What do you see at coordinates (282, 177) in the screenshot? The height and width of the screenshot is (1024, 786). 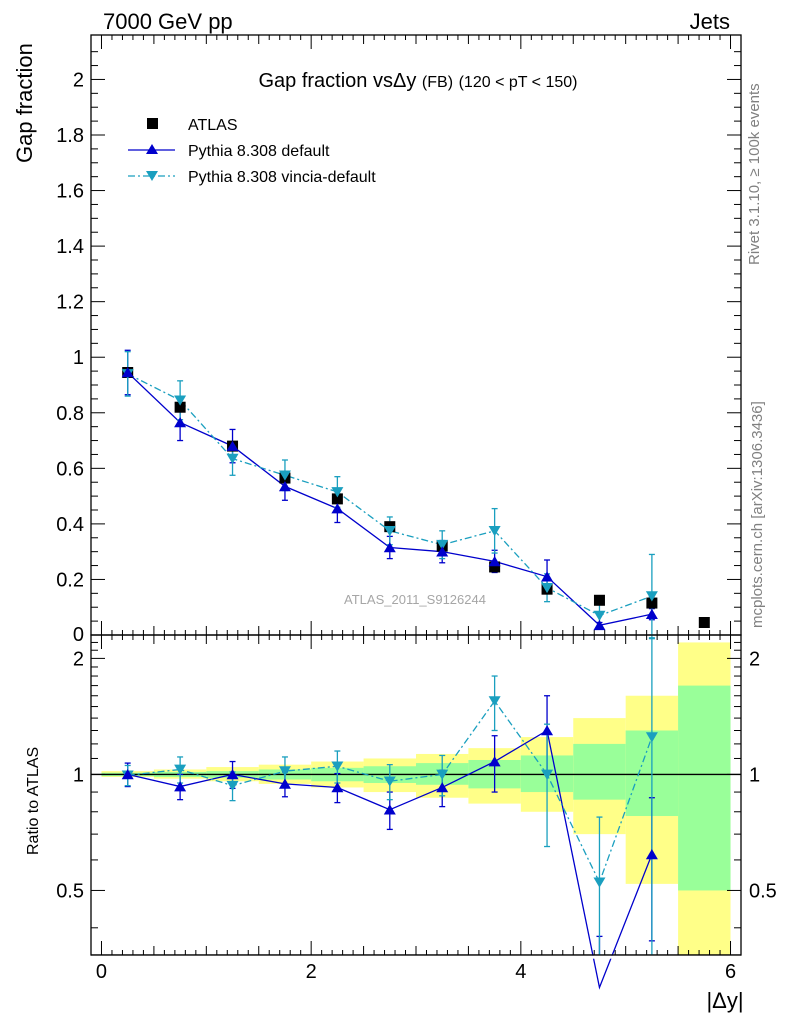 I see `legend-label-vincia: Pythia 8.308 vincia-default` at bounding box center [282, 177].